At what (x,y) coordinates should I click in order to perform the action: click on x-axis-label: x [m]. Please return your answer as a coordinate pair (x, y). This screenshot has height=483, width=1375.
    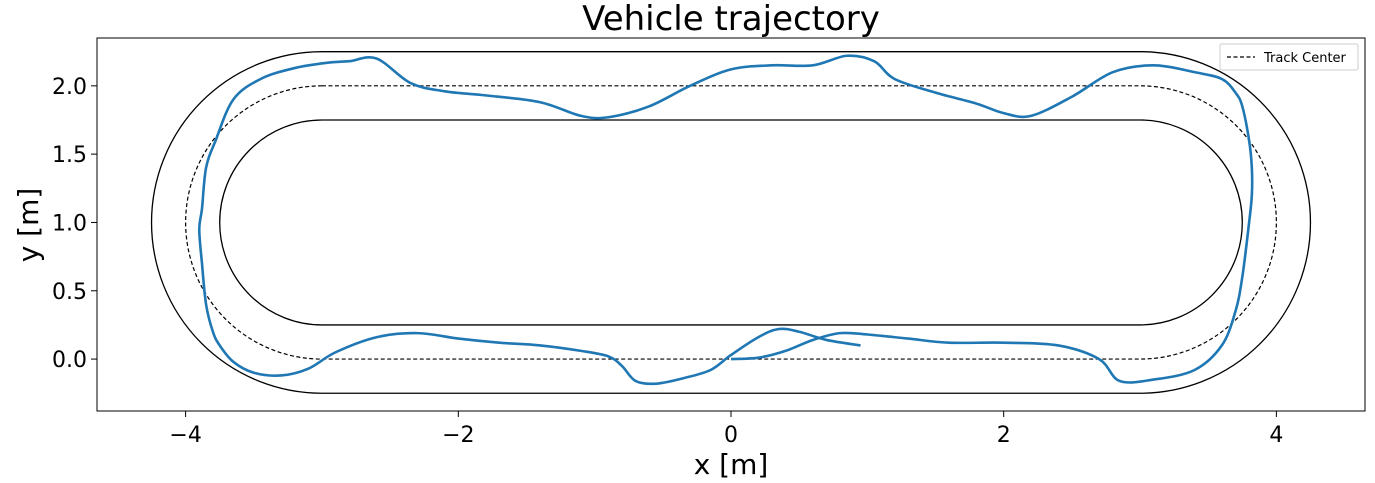
    Looking at the image, I should click on (731, 464).